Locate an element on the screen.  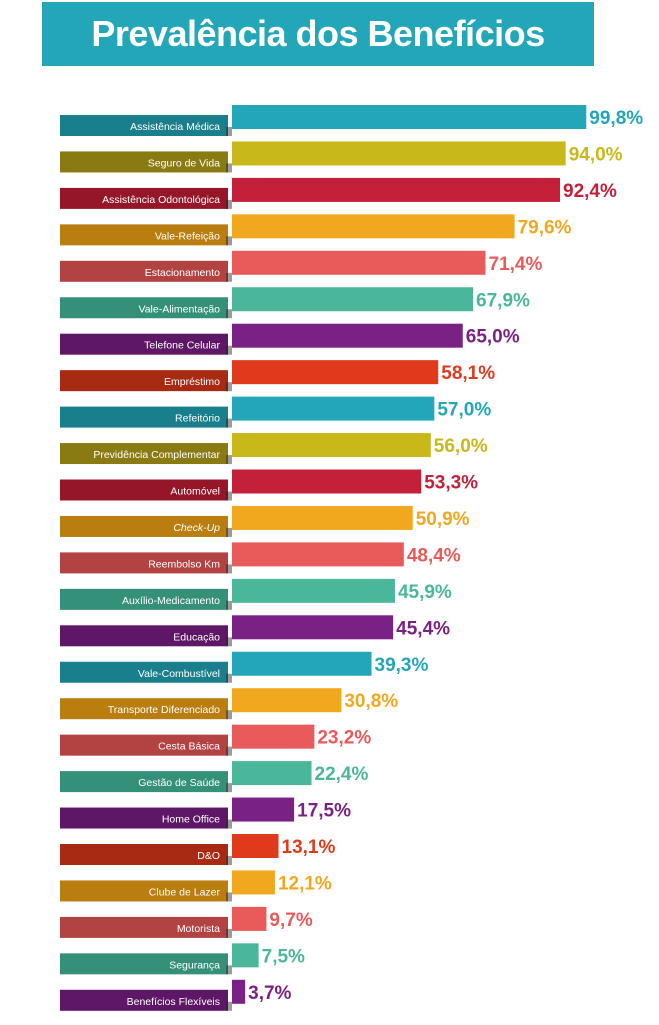
category-label: Segurança is located at coordinates (194, 965).